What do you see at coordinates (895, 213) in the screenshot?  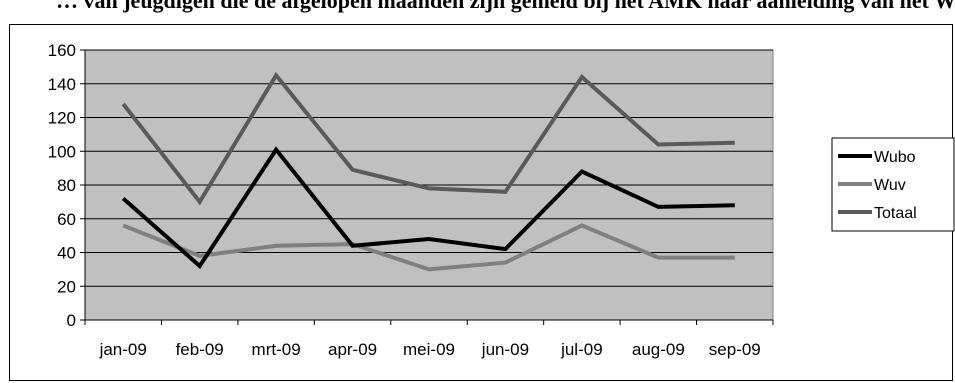 I see `legend-label-totaal: Totaal` at bounding box center [895, 213].